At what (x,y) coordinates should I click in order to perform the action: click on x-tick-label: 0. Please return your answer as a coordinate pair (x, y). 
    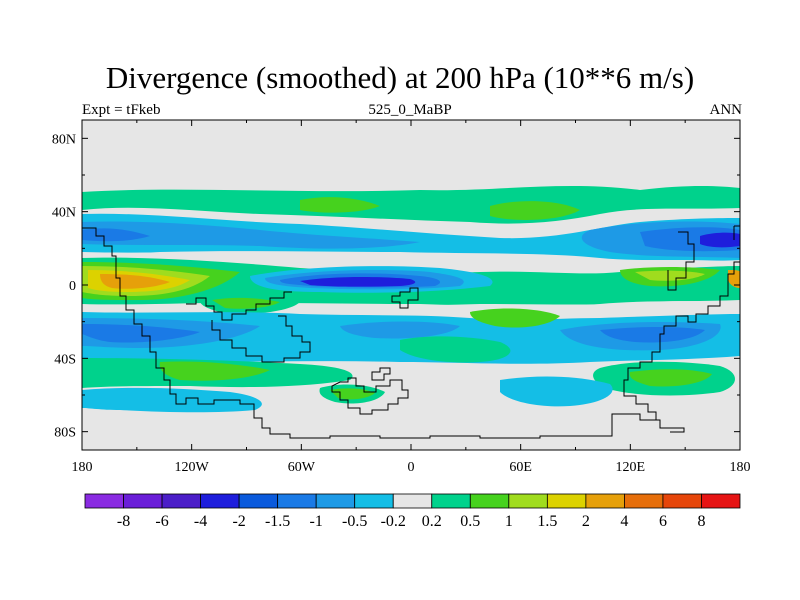
    Looking at the image, I should click on (411, 467).